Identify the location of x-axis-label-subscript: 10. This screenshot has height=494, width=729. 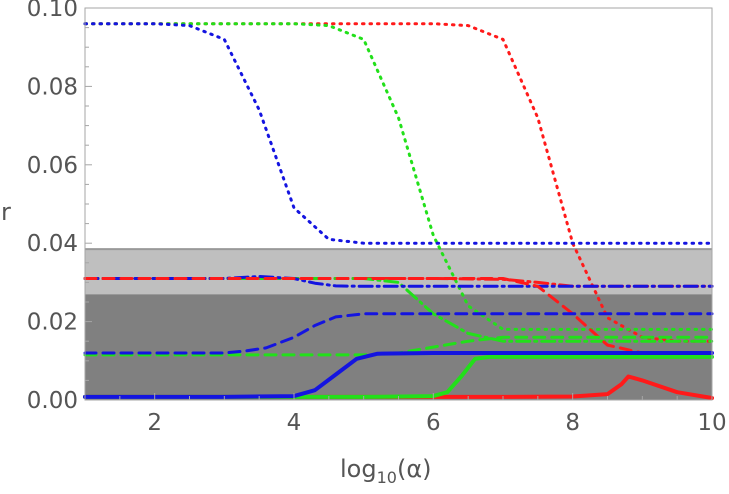
(387, 477).